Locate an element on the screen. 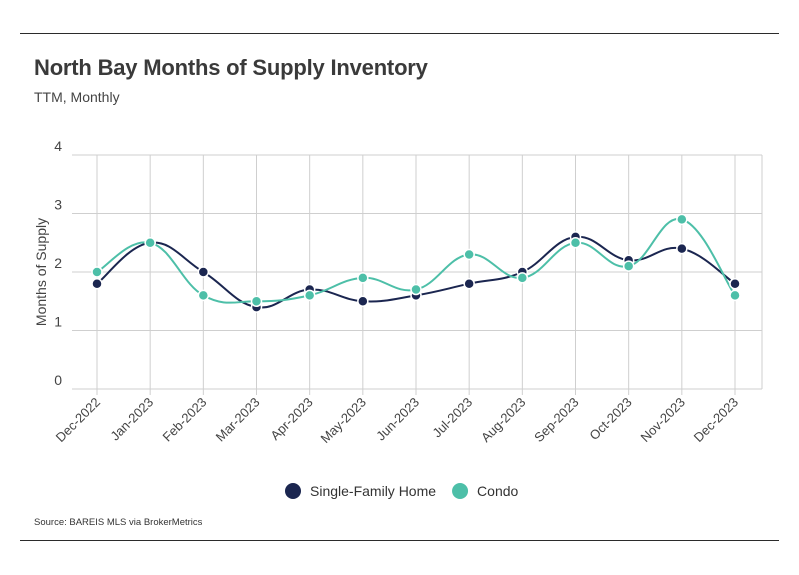 This screenshot has height=575, width=799. x-tick-label: Jul-2023 is located at coordinates (452, 418).